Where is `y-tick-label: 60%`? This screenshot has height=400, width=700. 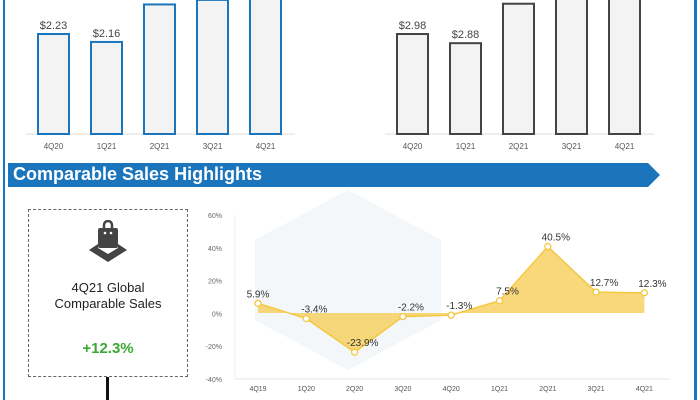
y-tick-label: 60% is located at coordinates (215, 216).